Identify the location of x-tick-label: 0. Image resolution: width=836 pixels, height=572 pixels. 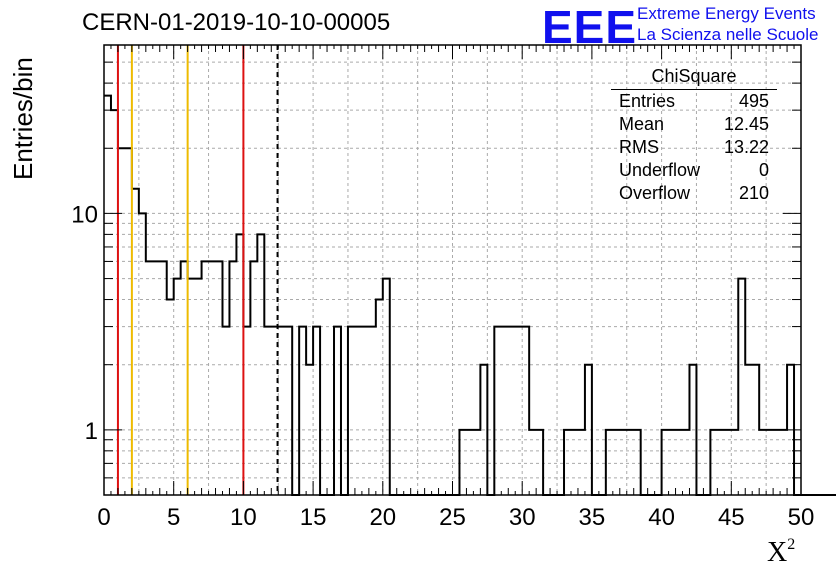
(103, 517).